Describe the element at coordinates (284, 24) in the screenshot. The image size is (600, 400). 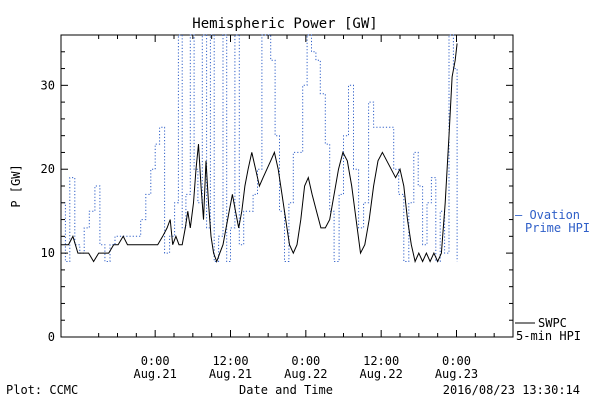
I see `chart-title: Hemispheric Power [GW]` at that location.